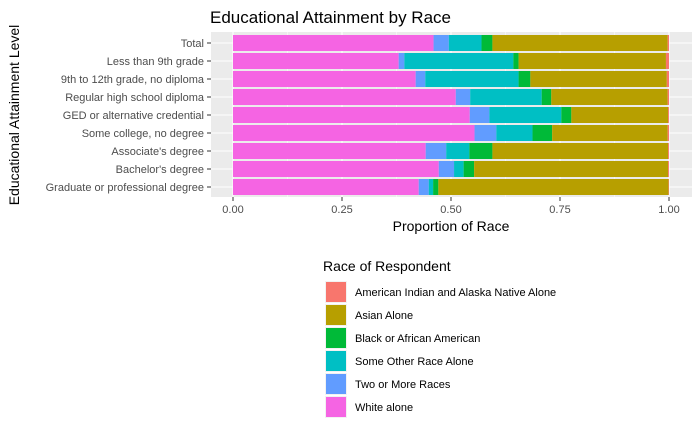  What do you see at coordinates (135, 98) in the screenshot?
I see `y-tick-label: Regular high school diploma` at bounding box center [135, 98].